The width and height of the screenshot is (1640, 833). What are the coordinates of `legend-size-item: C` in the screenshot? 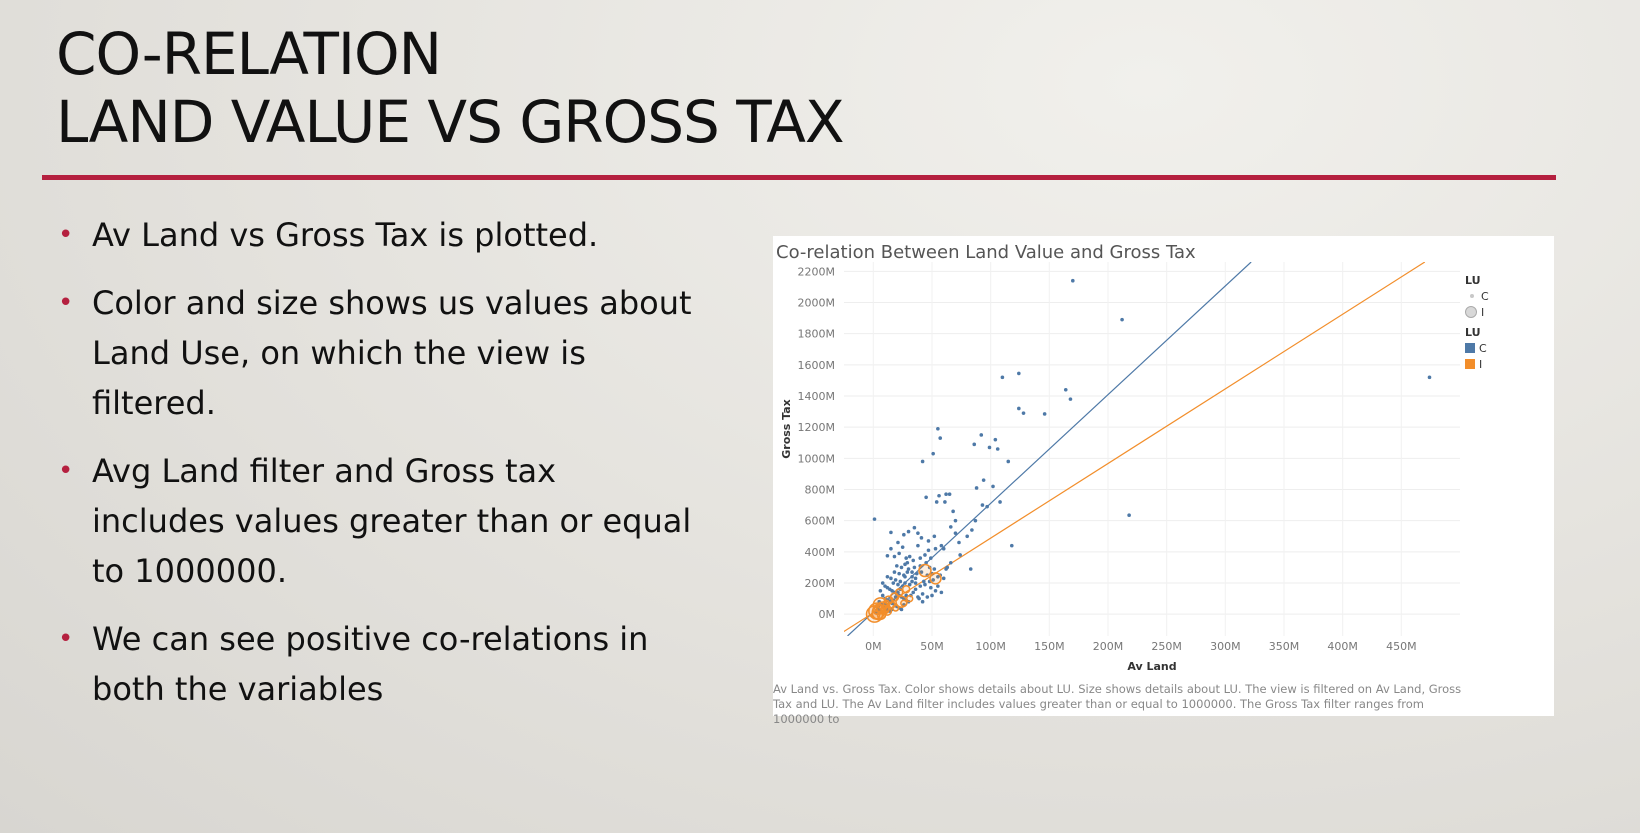 It's located at (1485, 296).